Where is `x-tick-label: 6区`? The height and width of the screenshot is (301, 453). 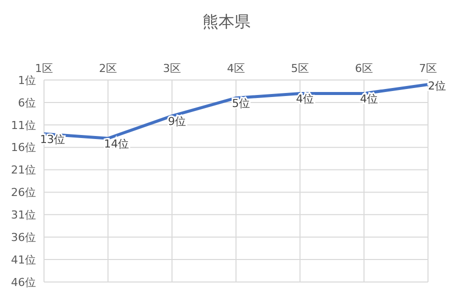
x-tick-label: 6区 is located at coordinates (364, 68).